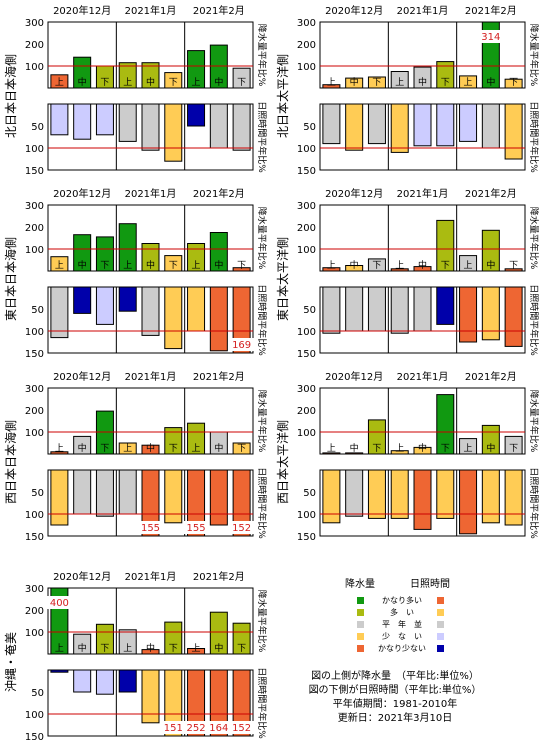 This screenshot has width=550, height=750. What do you see at coordinates (402, 612) in the screenshot?
I see `legend-category-label: 多 い` at bounding box center [402, 612].